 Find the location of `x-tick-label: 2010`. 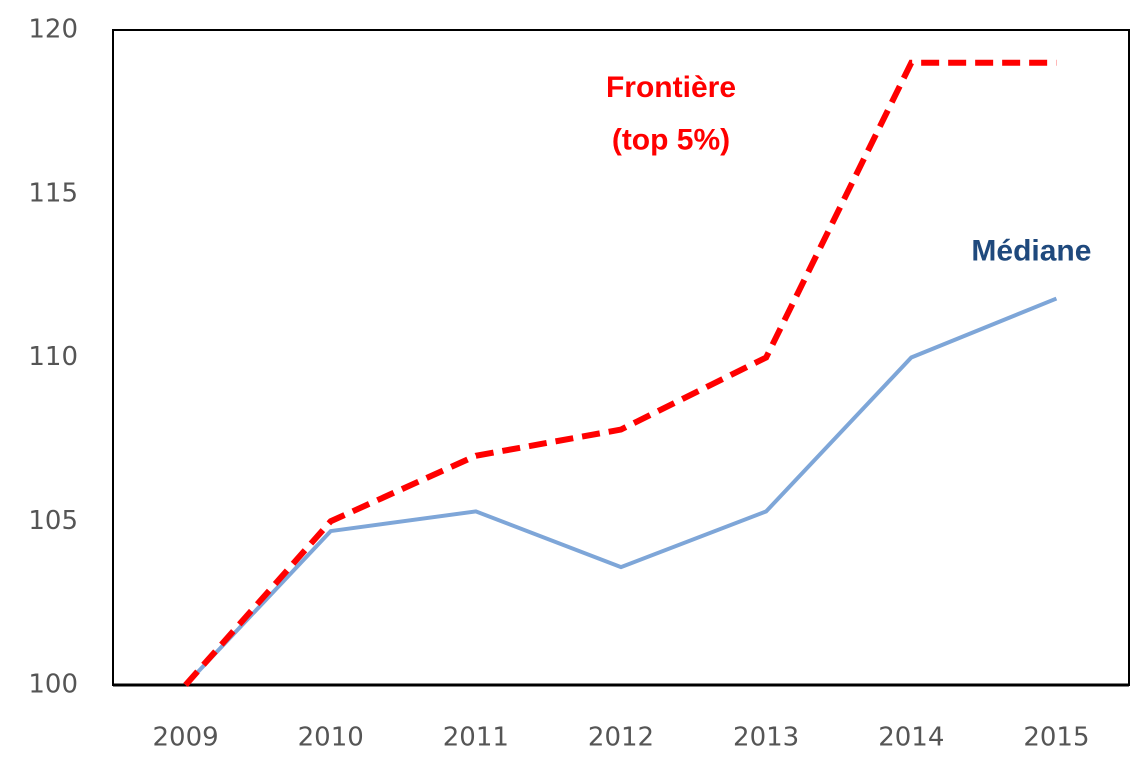

x-tick-label: 2010 is located at coordinates (331, 738).